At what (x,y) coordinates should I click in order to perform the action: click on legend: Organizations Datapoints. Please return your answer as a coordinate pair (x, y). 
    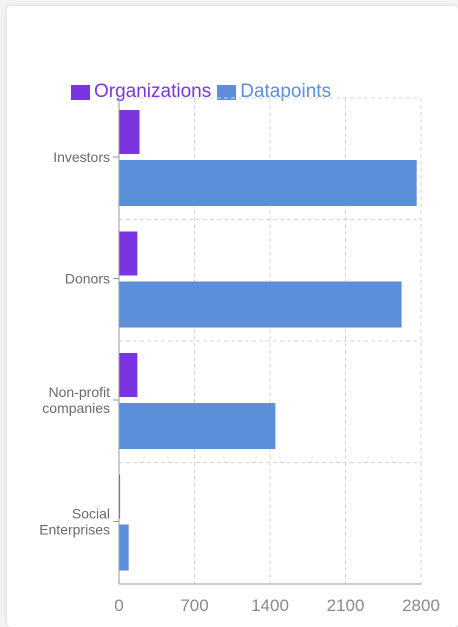
    Looking at the image, I should click on (204, 92).